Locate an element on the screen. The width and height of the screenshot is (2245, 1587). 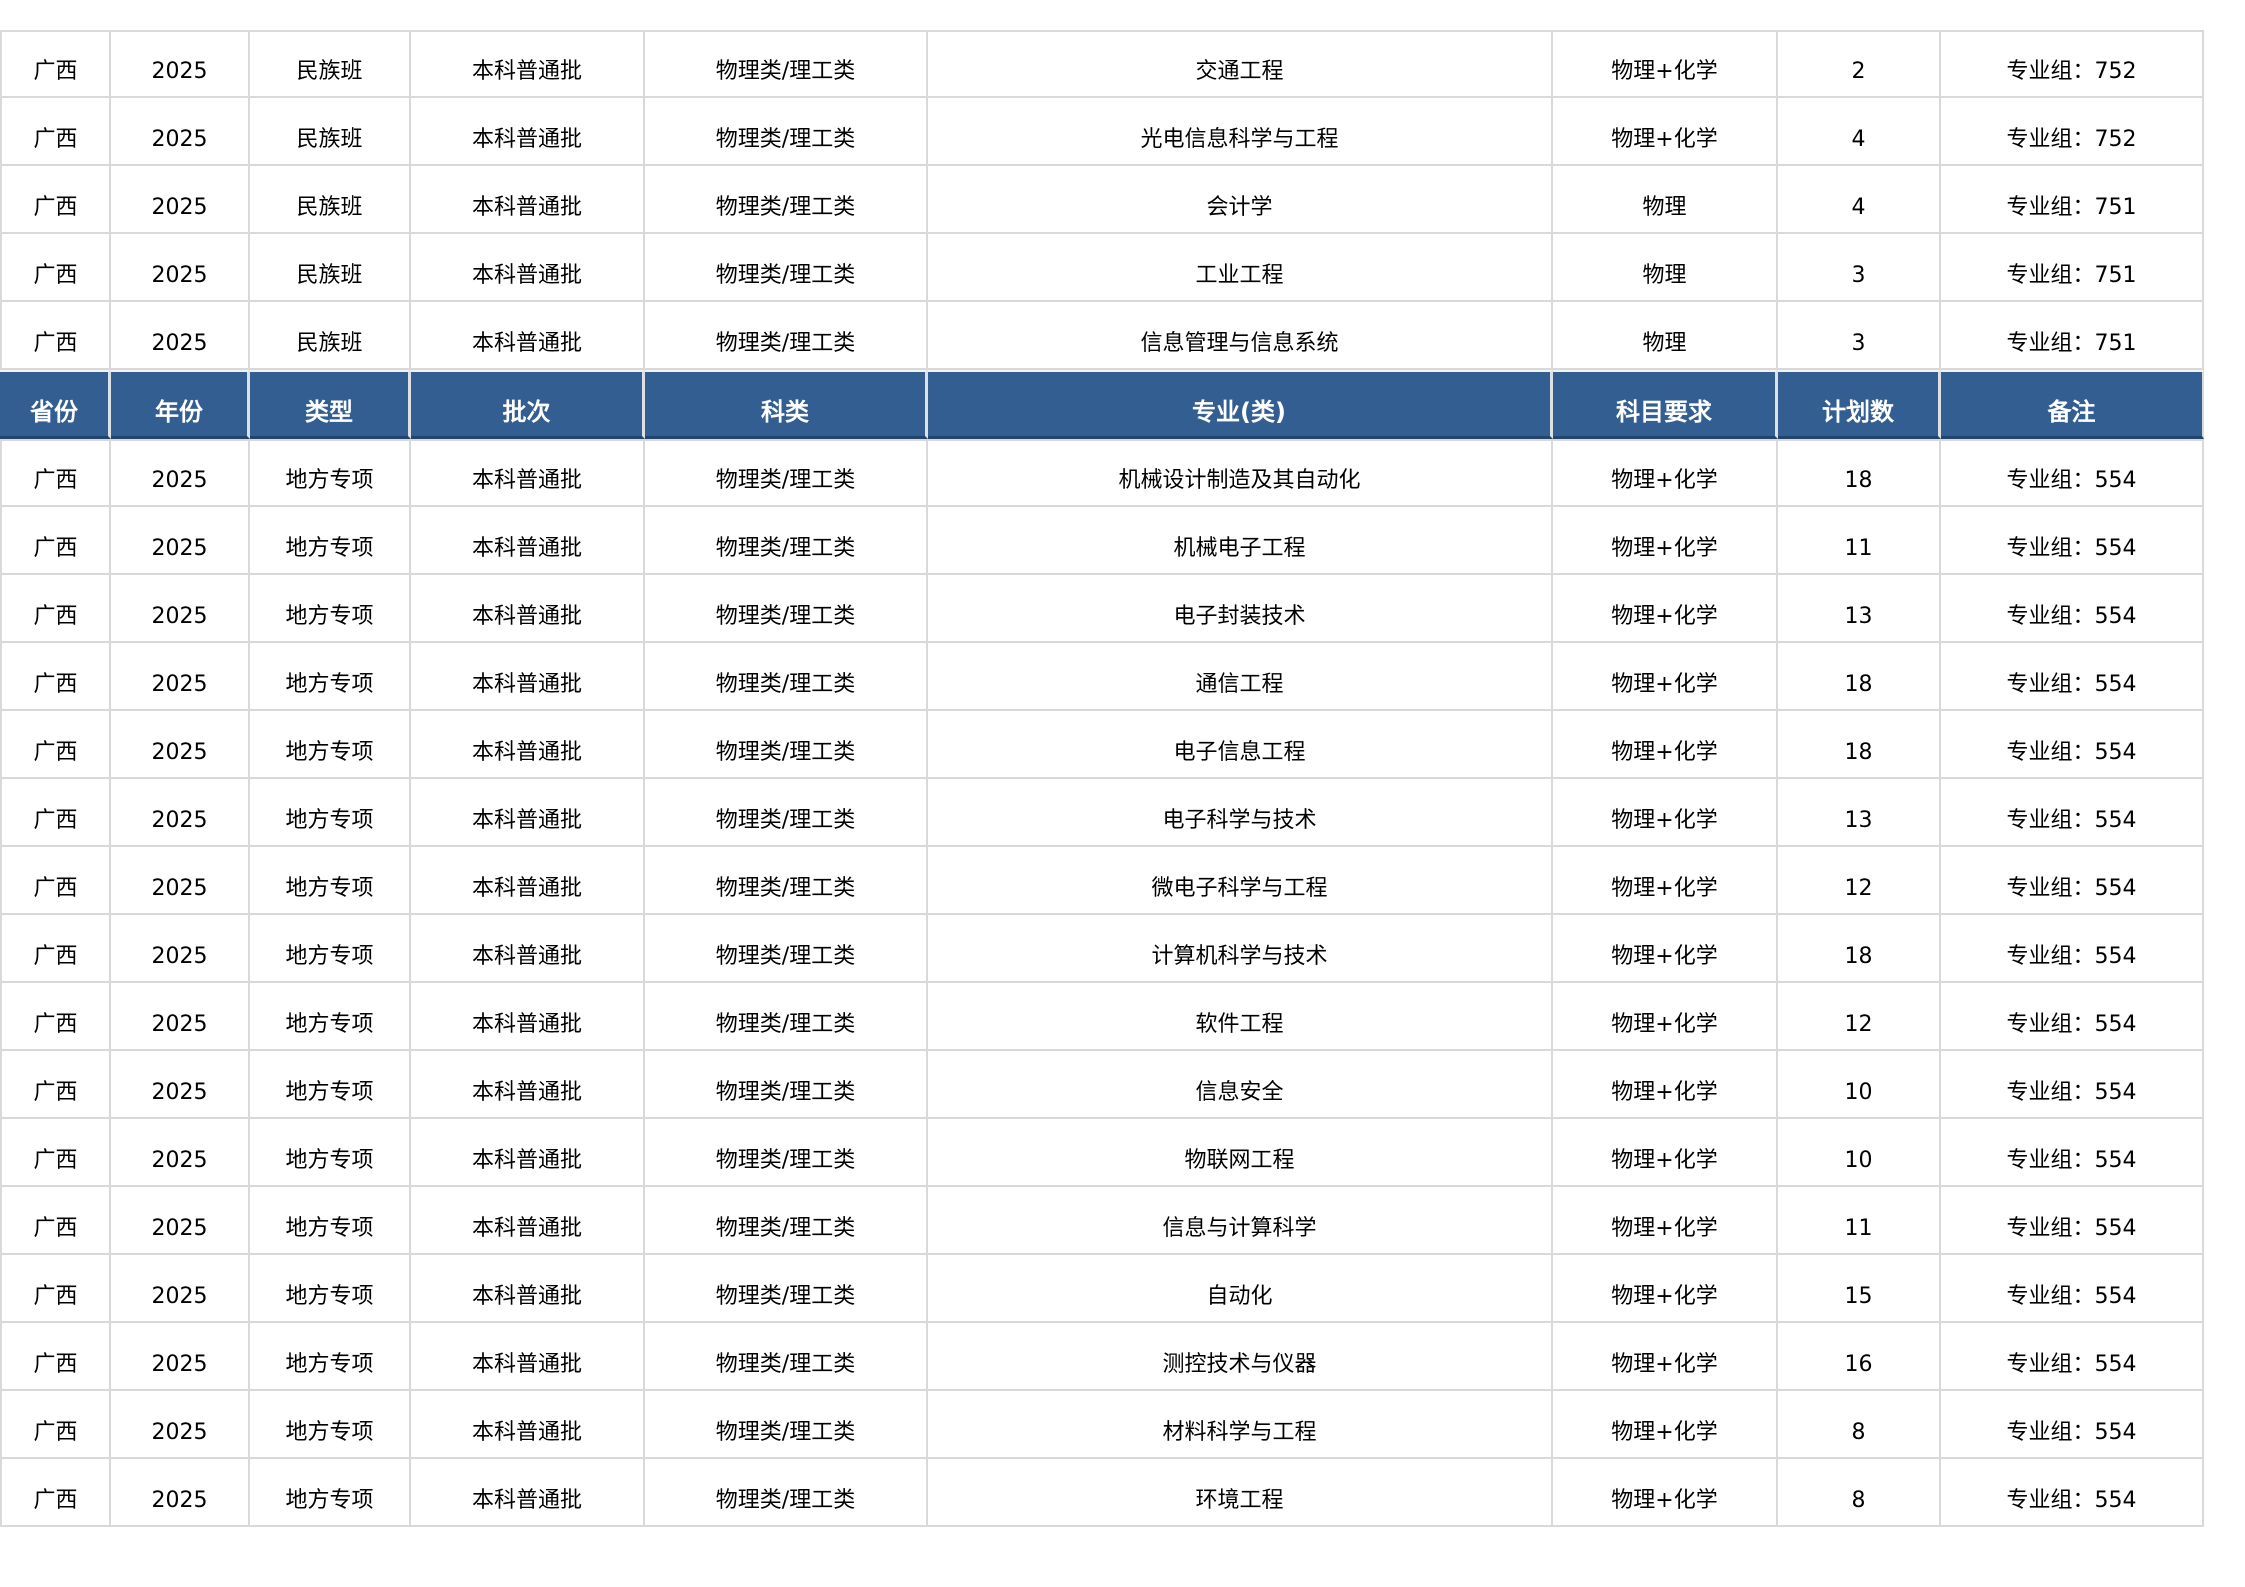
header-cell-note: 备注 is located at coordinates (2072, 404).